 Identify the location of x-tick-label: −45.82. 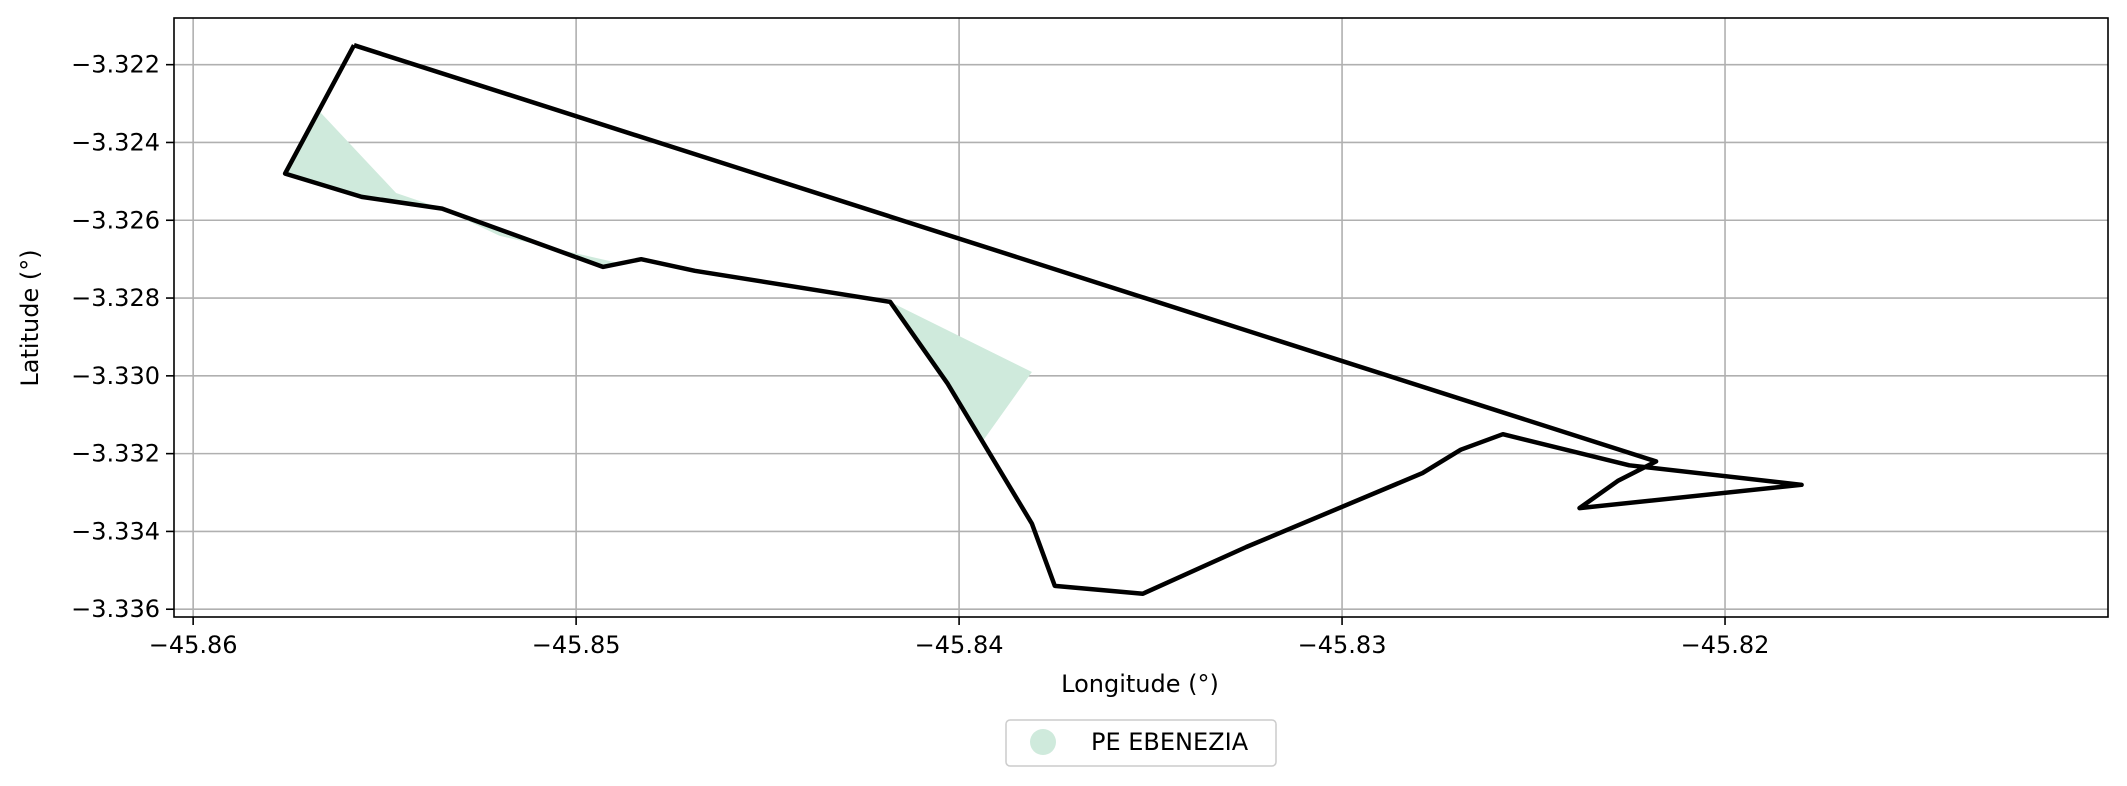
(1725, 645).